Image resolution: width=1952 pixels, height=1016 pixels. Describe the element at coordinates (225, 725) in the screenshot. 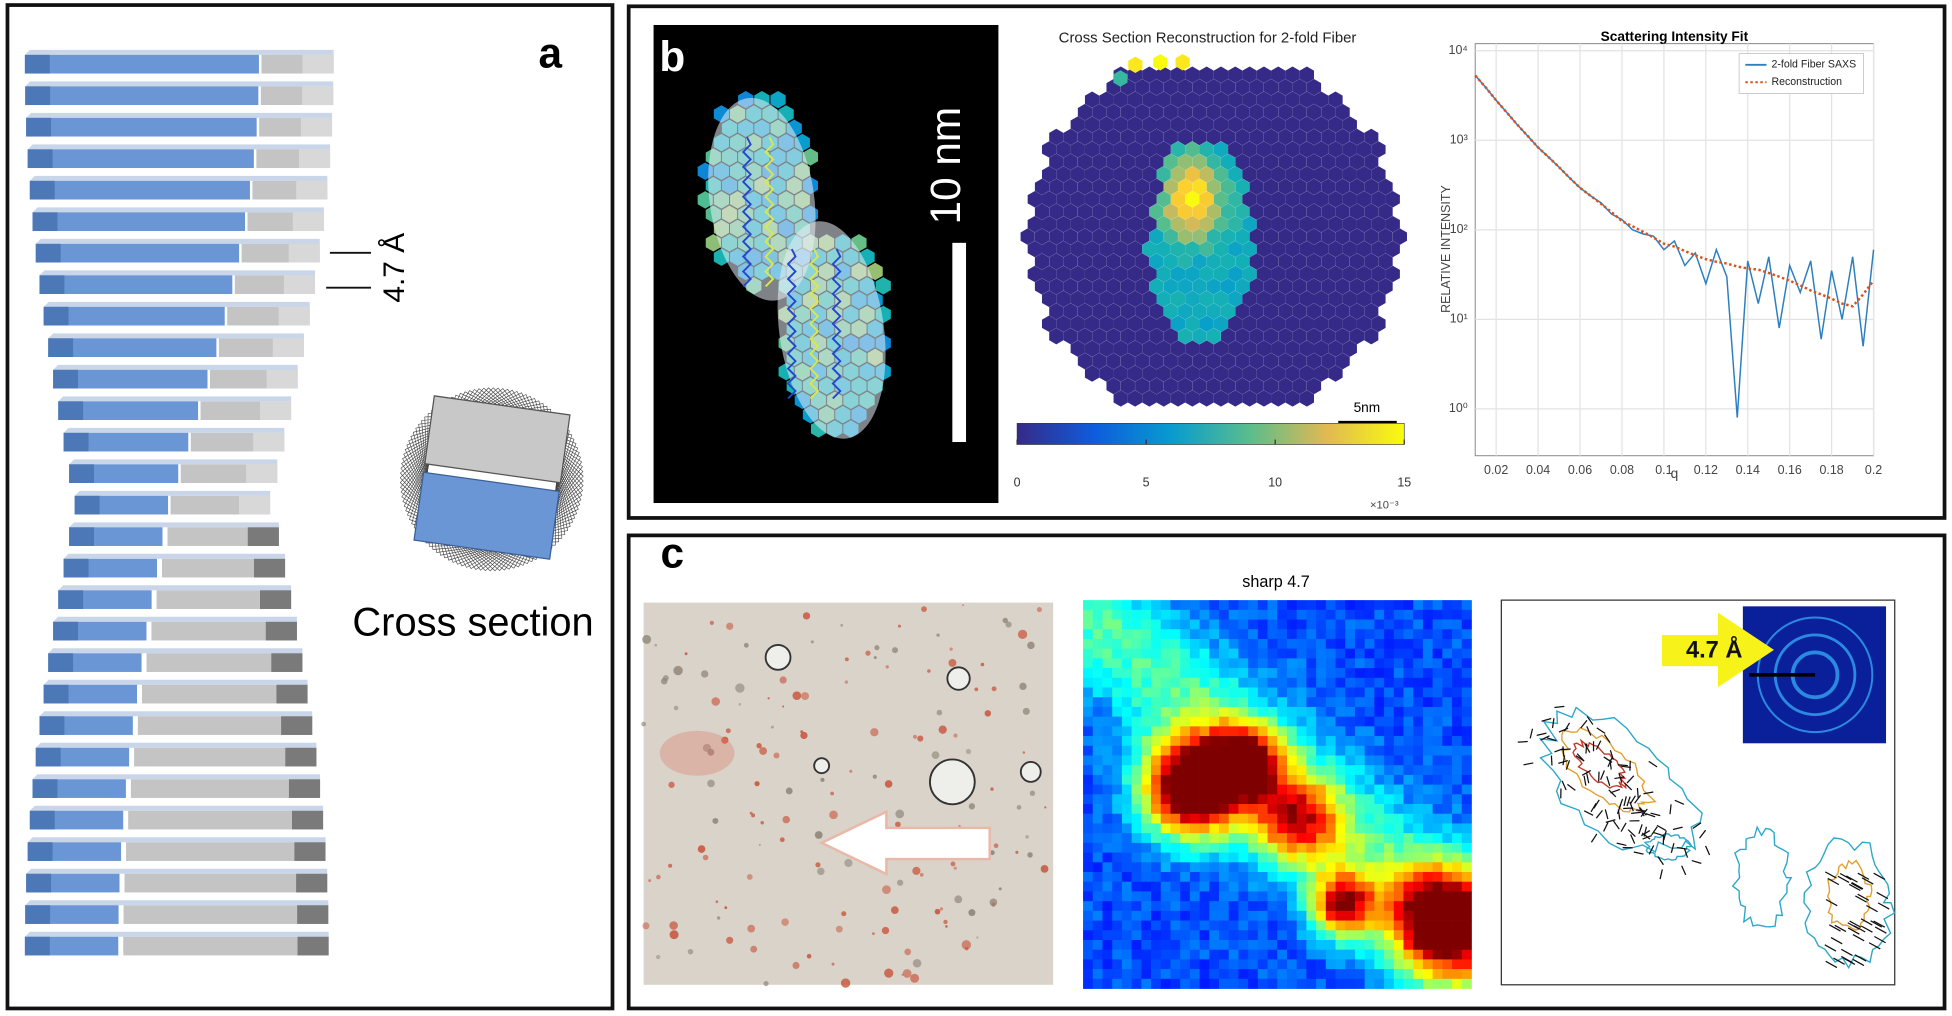

I see `slab-grey` at that location.